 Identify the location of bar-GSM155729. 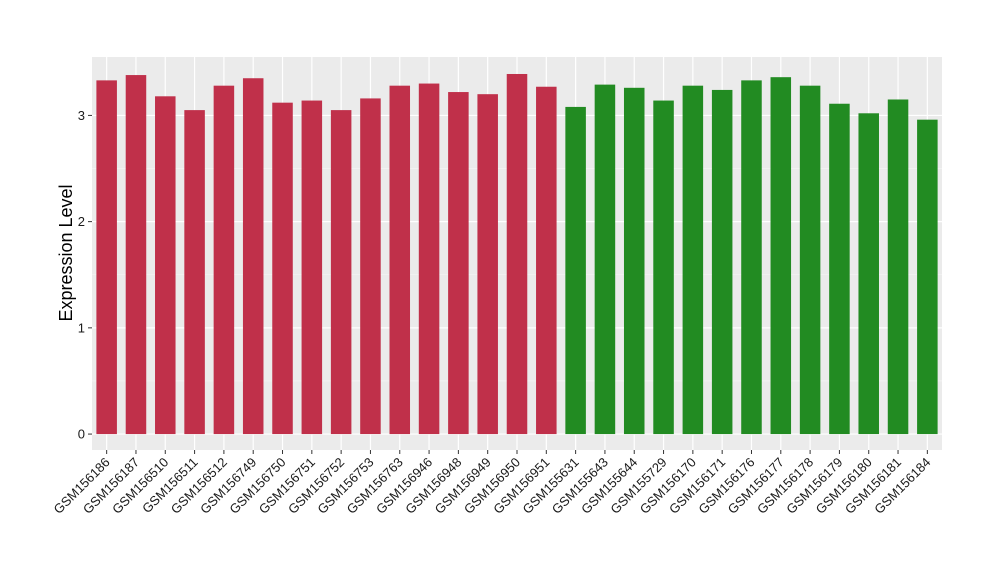
(663, 267).